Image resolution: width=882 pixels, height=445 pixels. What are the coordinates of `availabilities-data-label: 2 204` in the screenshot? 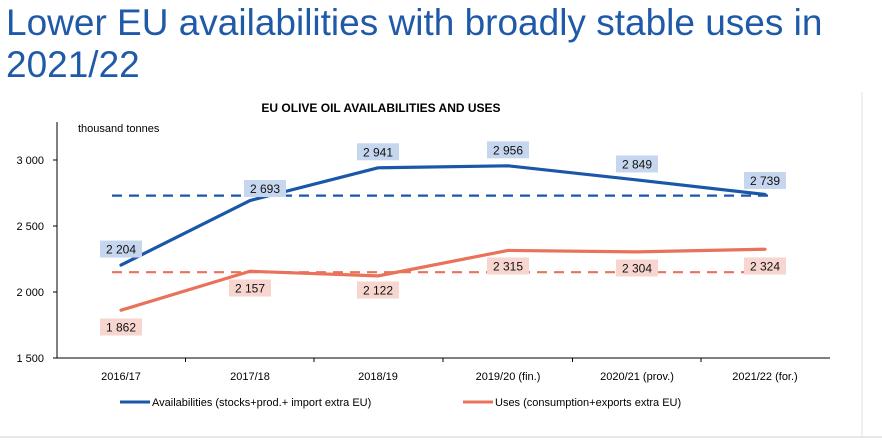 It's located at (121, 250).